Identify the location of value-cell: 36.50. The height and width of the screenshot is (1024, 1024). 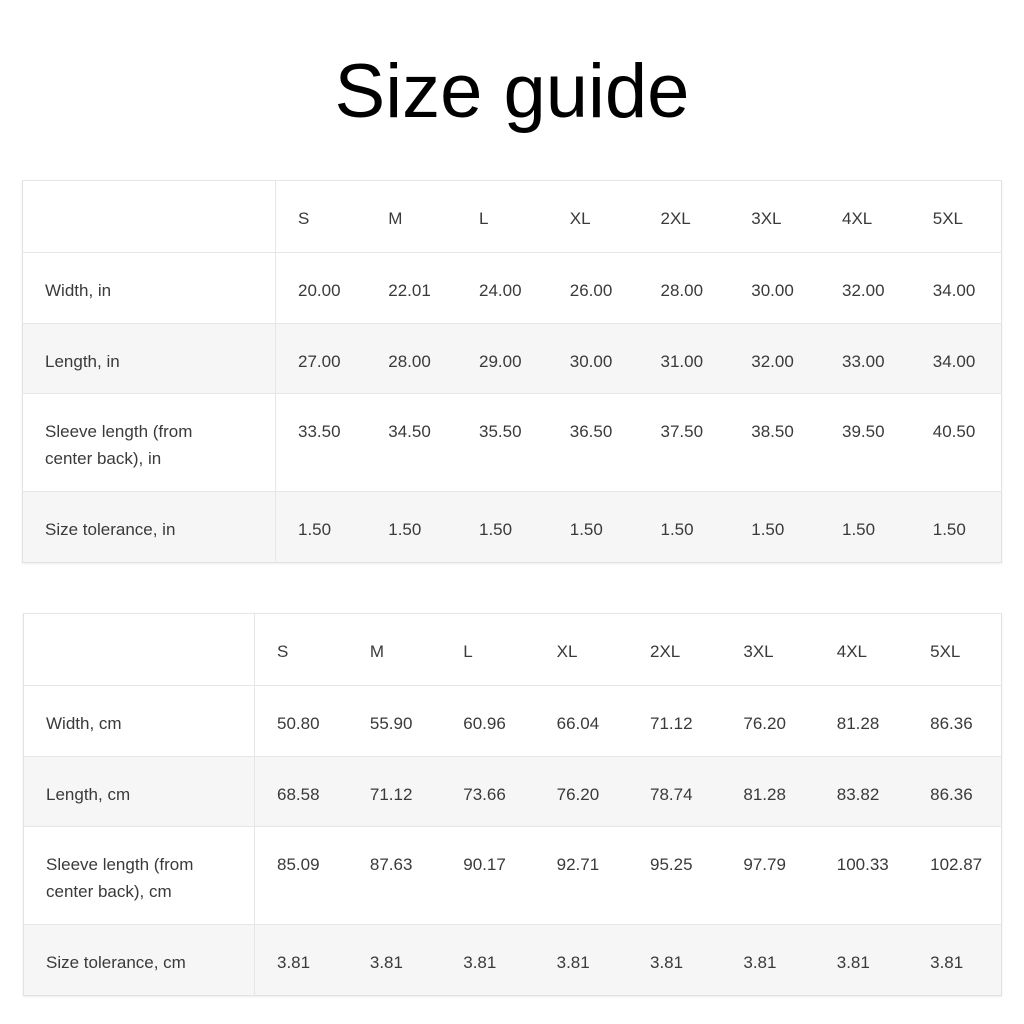
(593, 442).